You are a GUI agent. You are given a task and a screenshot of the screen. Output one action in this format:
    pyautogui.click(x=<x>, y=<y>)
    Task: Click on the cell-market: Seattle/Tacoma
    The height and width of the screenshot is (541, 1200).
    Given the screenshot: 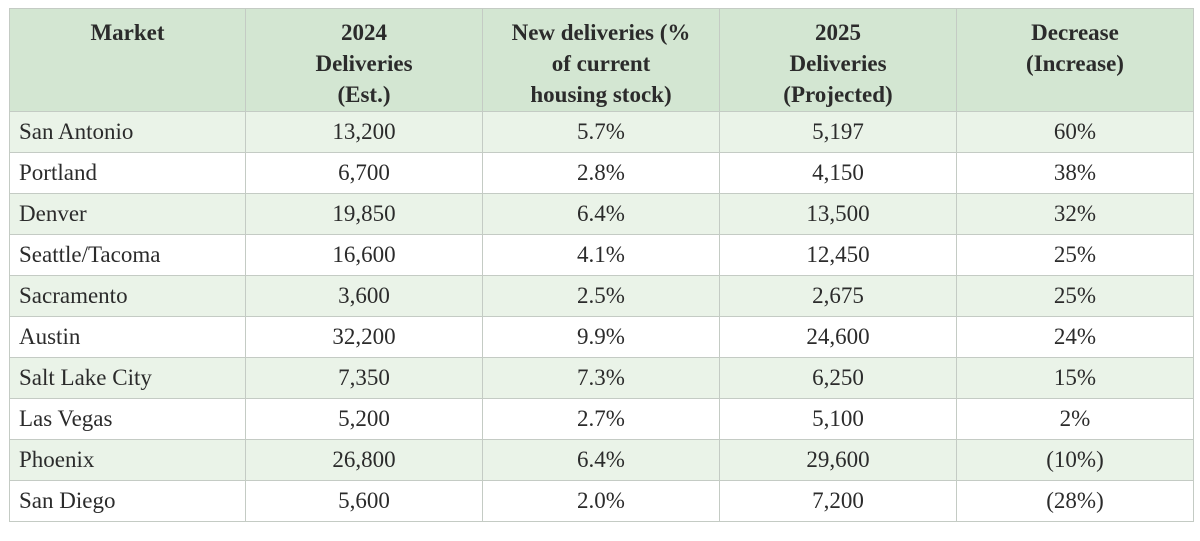 What is the action you would take?
    pyautogui.click(x=127, y=255)
    